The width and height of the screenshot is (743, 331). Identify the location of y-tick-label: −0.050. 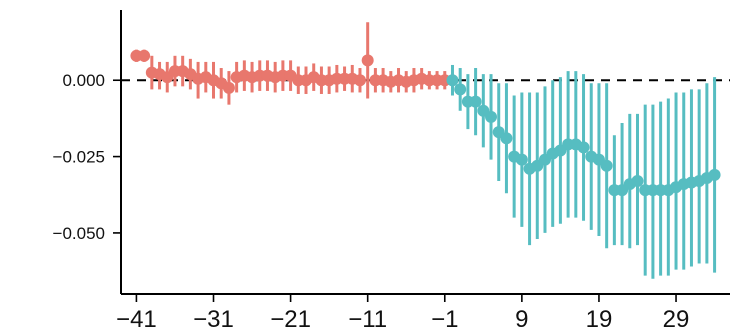
(79, 233).